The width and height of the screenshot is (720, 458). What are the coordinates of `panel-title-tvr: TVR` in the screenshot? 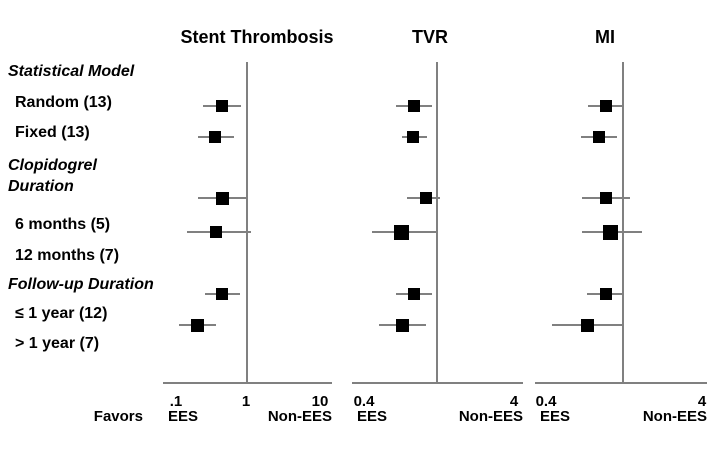 It's located at (430, 37).